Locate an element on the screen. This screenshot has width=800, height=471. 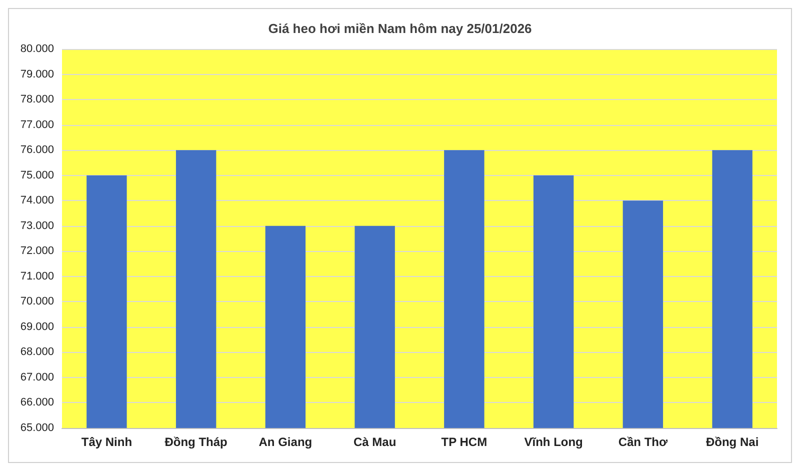
y-tick-label: 66.000 is located at coordinates (37, 402).